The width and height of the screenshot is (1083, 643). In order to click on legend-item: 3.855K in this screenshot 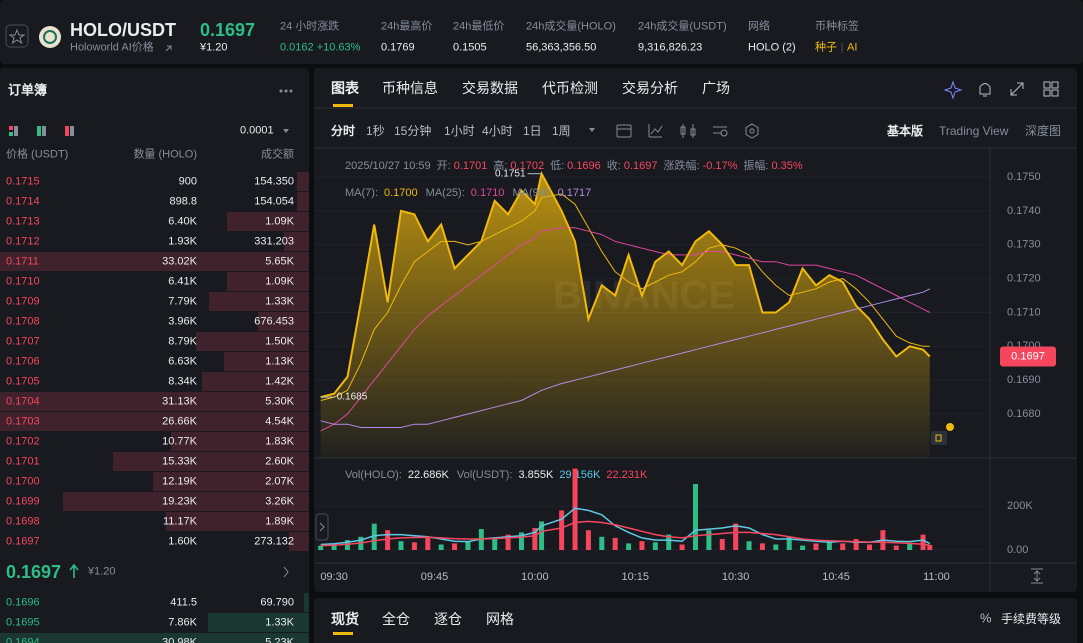, I will do `click(536, 475)`.